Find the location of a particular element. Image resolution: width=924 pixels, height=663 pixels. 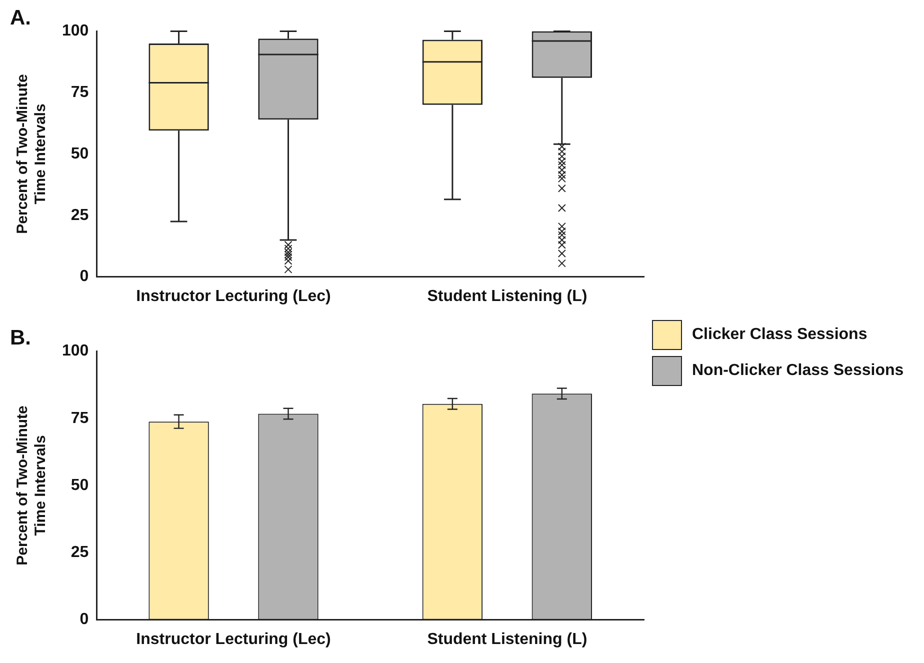

legend-label: Clicker Class Sessions is located at coordinates (780, 335).